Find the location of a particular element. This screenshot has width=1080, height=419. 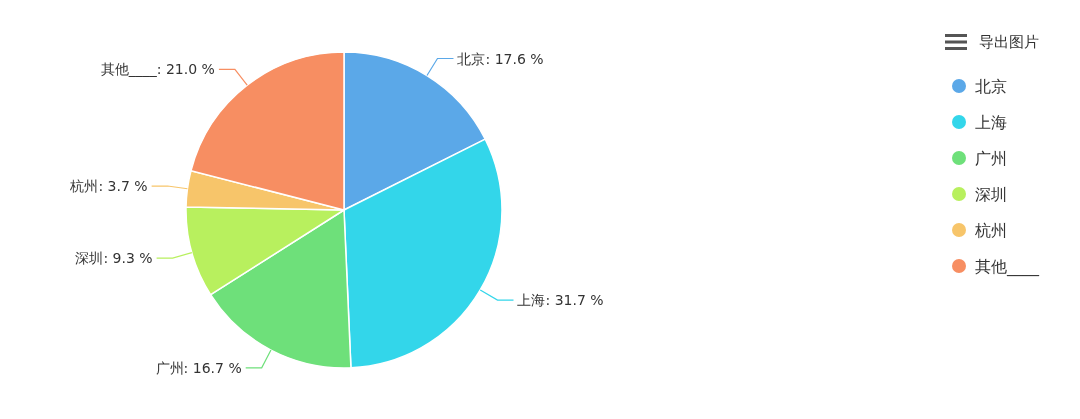

data-label: 杭州: 3.7 % is located at coordinates (108, 186).